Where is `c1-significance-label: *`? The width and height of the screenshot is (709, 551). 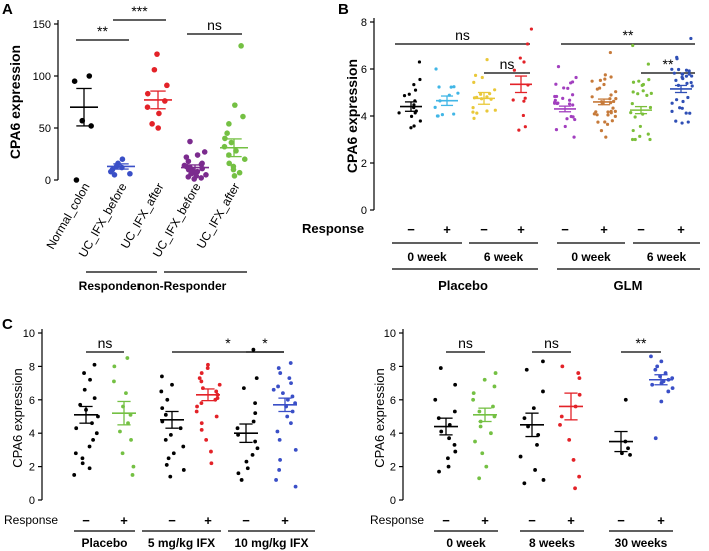 c1-significance-label: * is located at coordinates (228, 343).